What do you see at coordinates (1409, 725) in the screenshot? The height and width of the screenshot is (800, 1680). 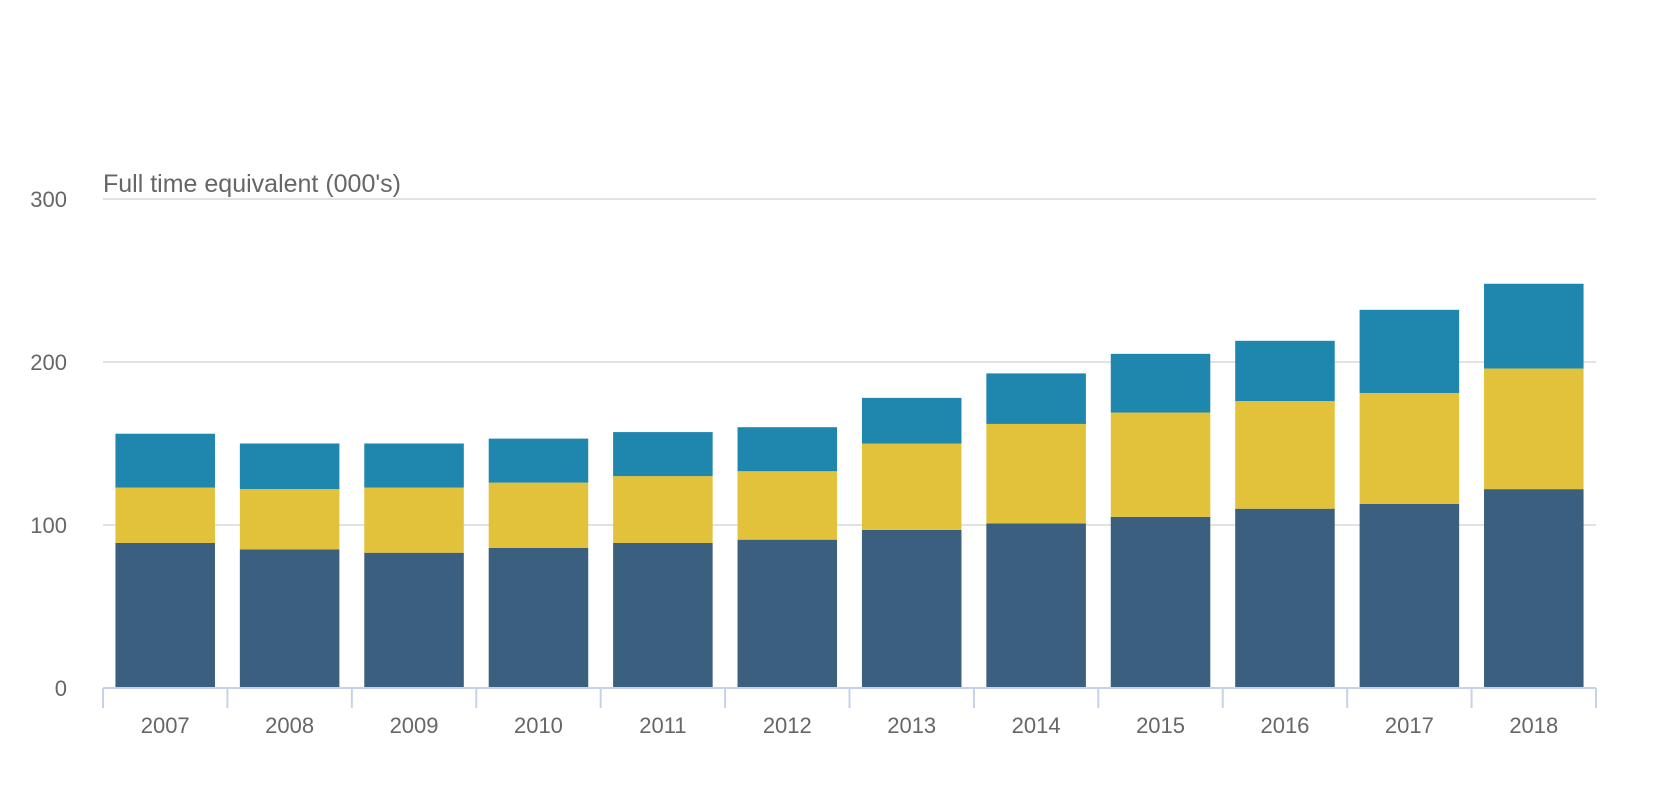 I see `x-tick-label: 2017` at bounding box center [1409, 725].